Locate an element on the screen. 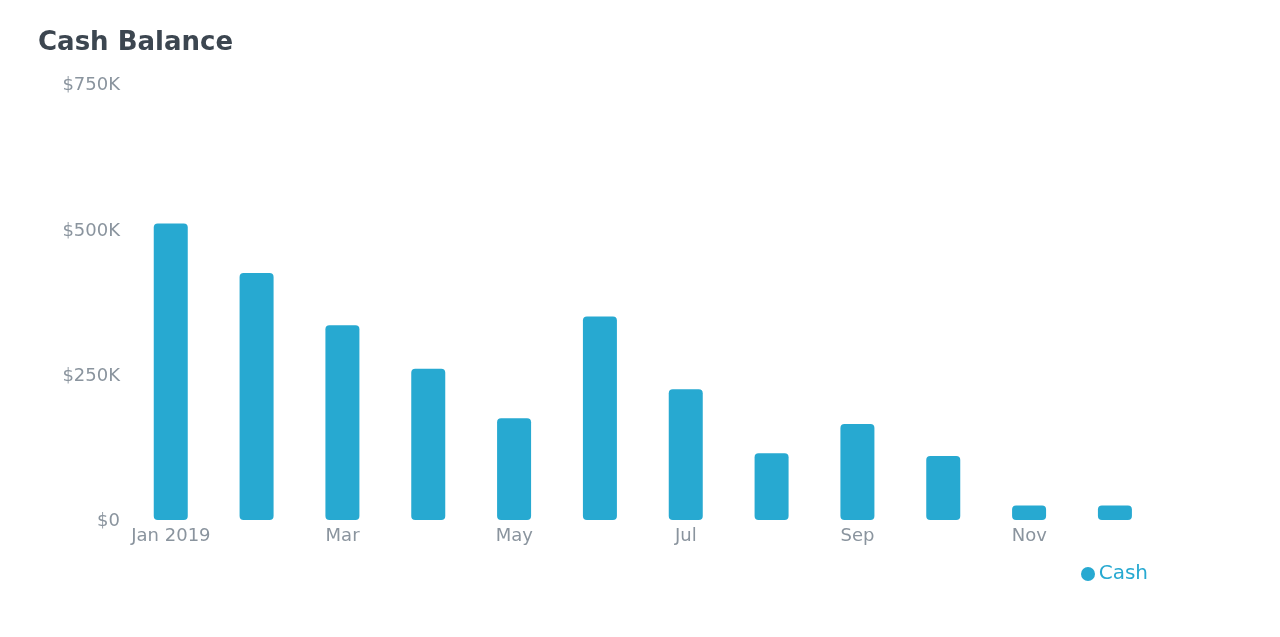 This screenshot has width=1280, height=637. x-tick-label: May is located at coordinates (514, 534).